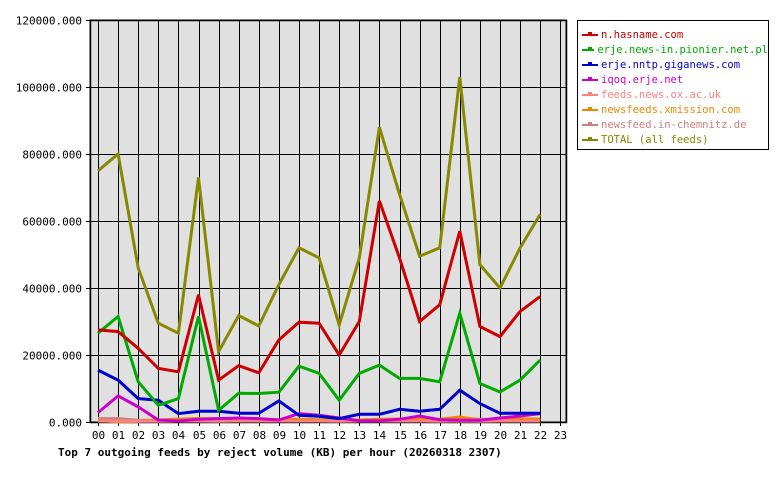 Image resolution: width=780 pixels, height=480 pixels. Describe the element at coordinates (52, 155) in the screenshot. I see `y-tick-label: 80000.000` at that location.